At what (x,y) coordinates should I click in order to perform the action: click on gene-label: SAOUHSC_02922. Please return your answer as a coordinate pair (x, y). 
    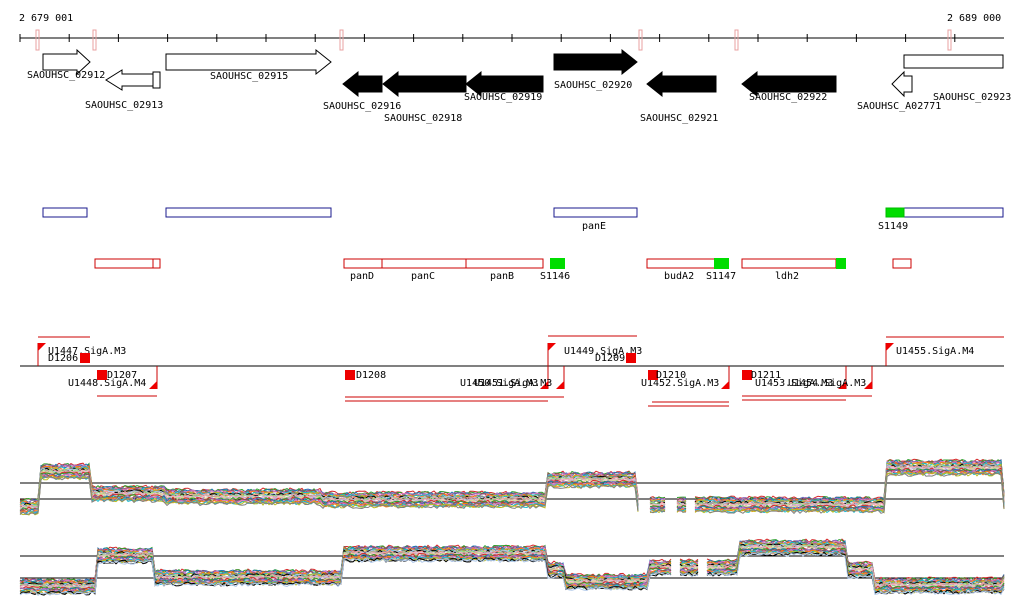
    Looking at the image, I should click on (788, 97).